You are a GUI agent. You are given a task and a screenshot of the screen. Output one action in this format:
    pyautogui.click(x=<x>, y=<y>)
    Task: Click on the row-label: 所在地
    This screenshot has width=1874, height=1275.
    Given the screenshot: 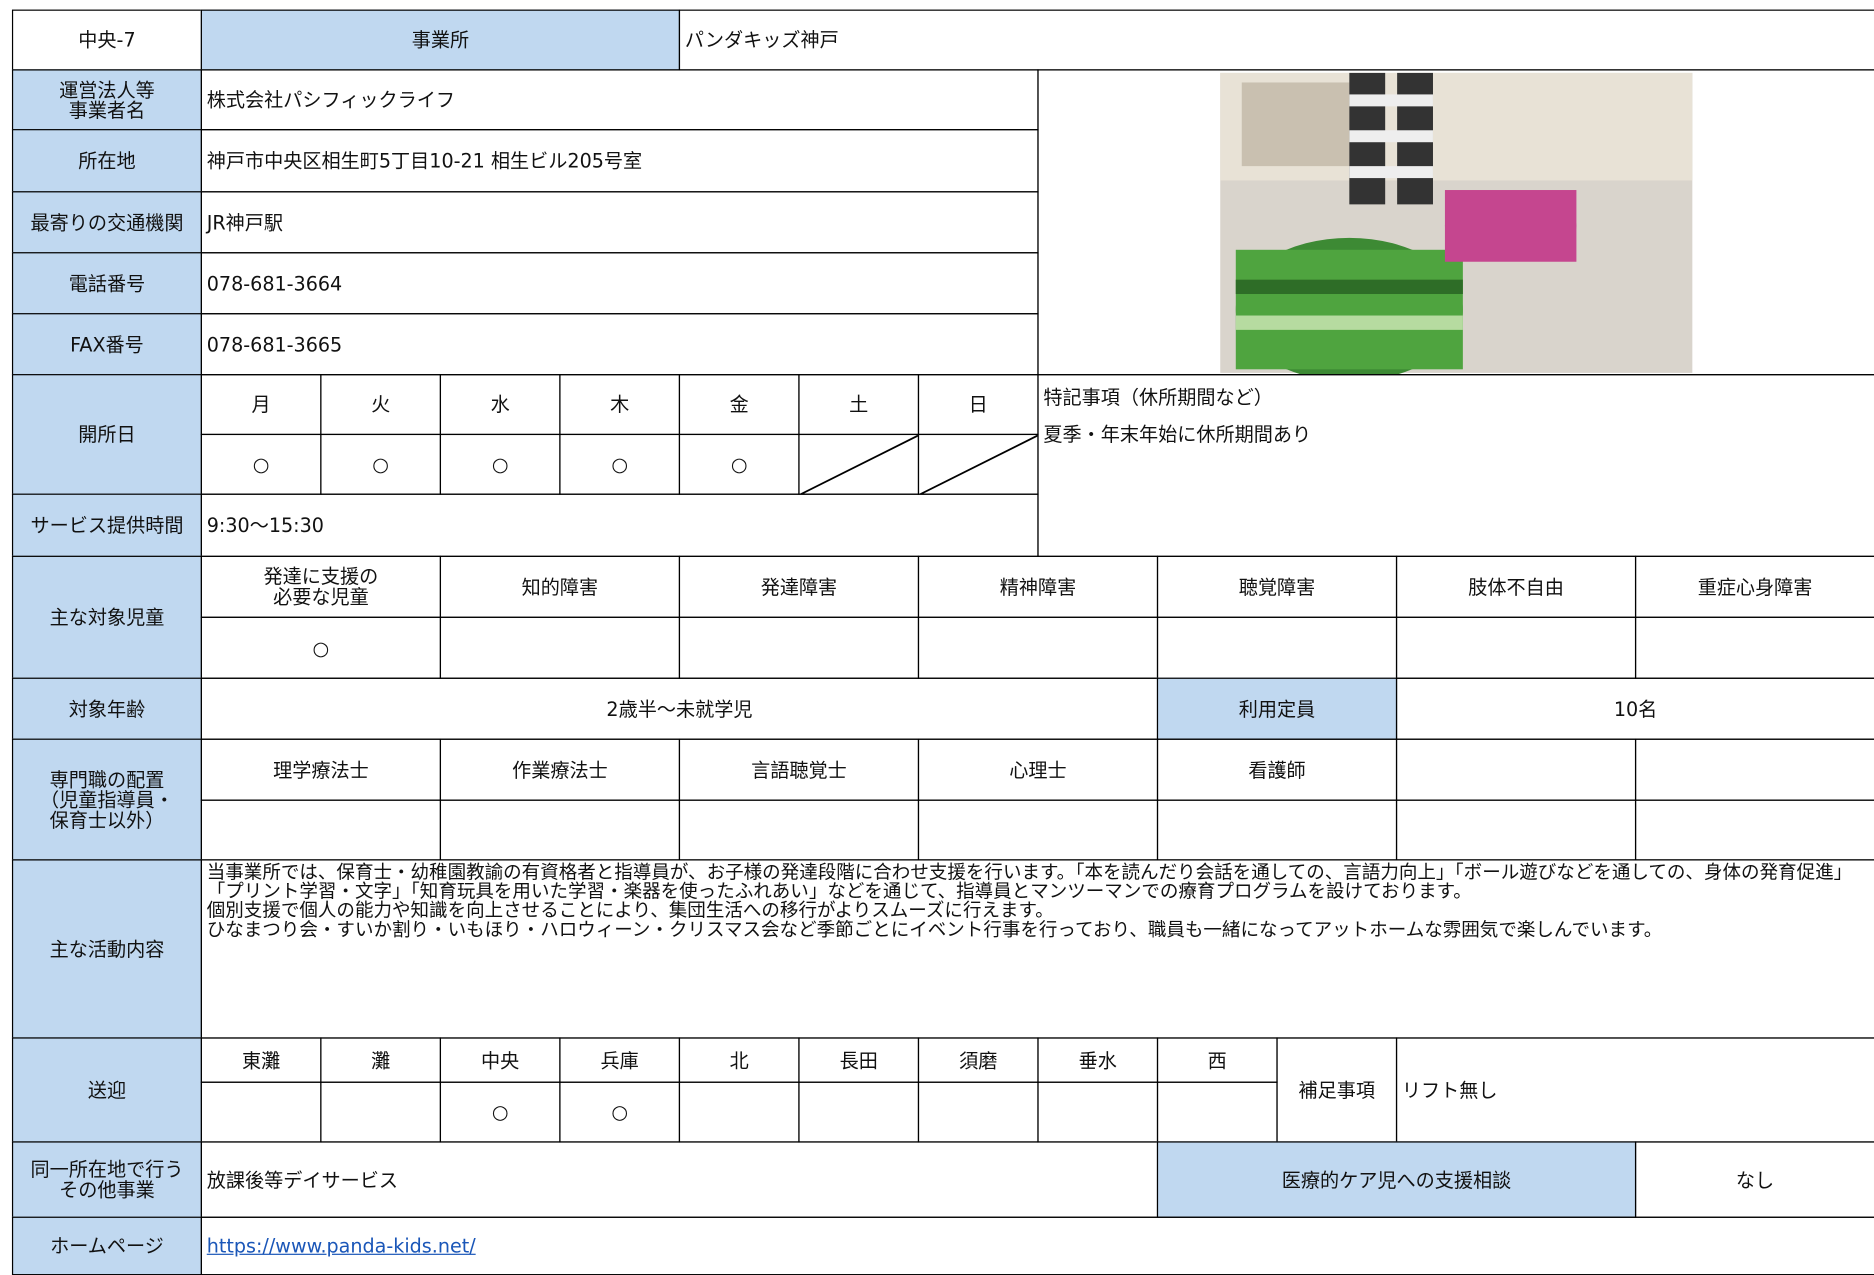 What is the action you would take?
    pyautogui.click(x=106, y=161)
    